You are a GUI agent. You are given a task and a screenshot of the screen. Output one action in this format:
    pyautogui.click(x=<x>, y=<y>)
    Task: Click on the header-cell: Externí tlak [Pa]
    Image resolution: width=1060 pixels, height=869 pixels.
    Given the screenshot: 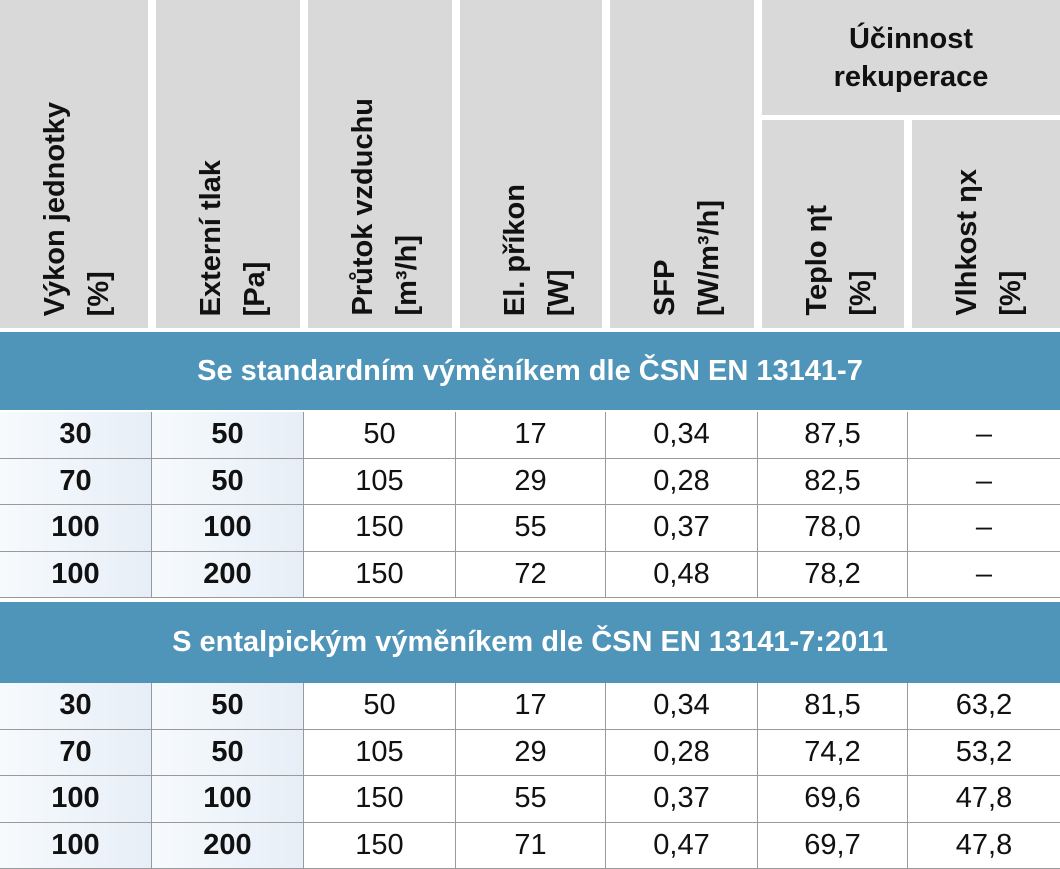 What is the action you would take?
    pyautogui.click(x=228, y=164)
    